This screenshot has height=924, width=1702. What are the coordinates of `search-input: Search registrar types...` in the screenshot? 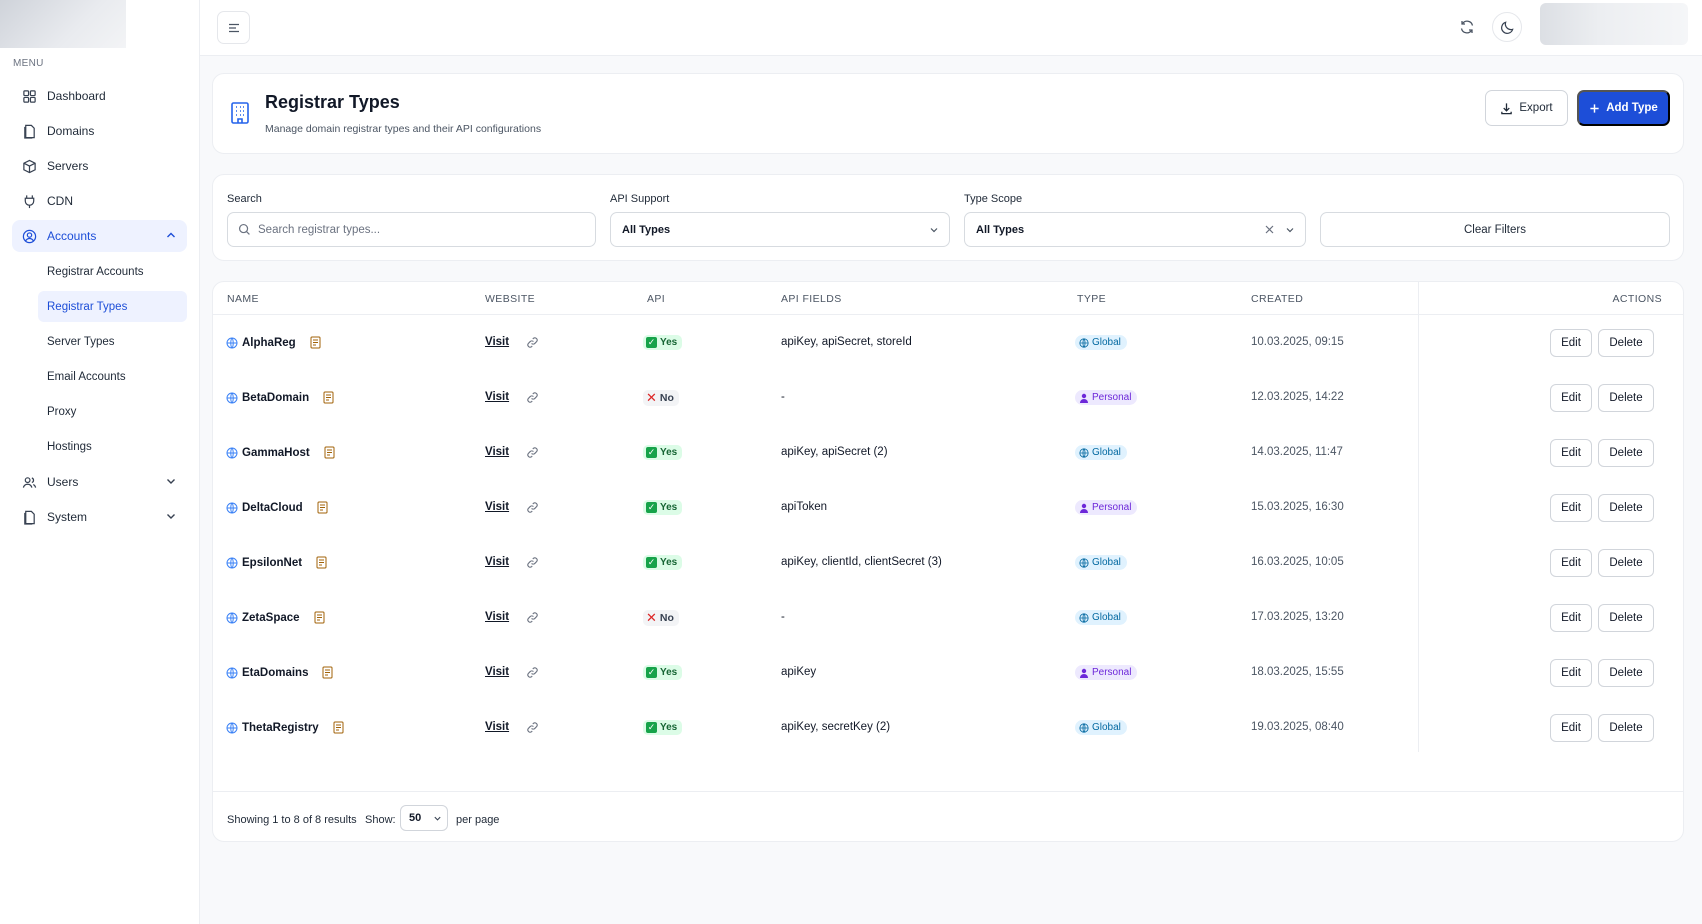 It's located at (411, 229).